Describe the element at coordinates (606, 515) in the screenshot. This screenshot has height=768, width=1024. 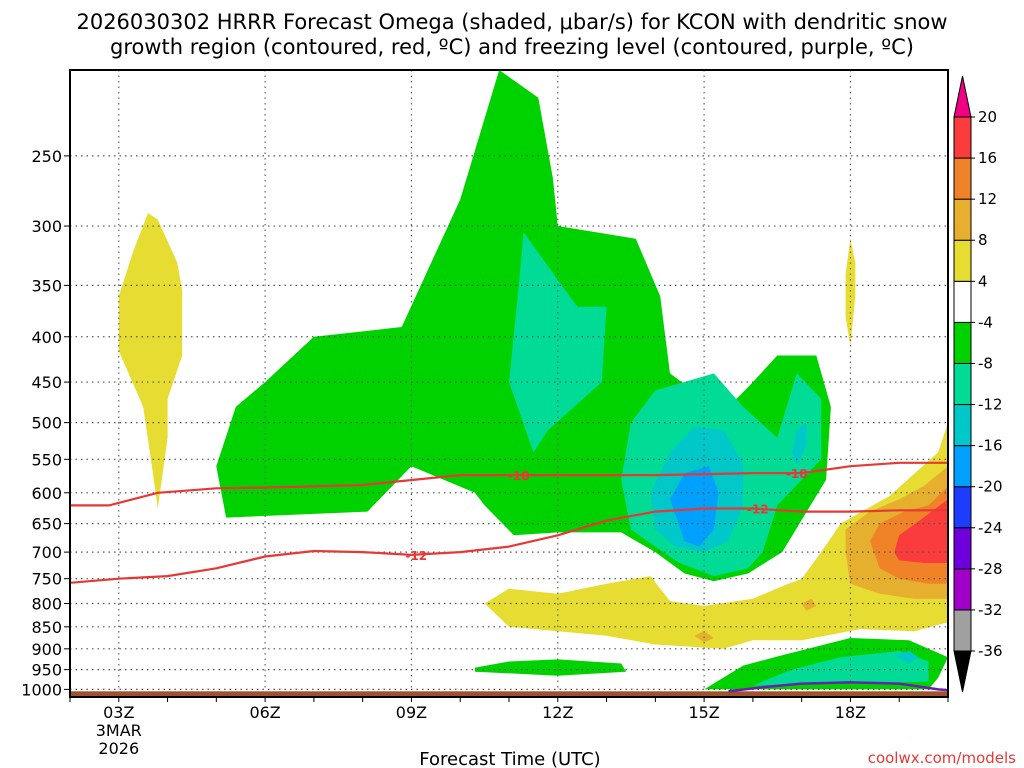
I see `contour-labels: -18 -18 -12 -12` at that location.